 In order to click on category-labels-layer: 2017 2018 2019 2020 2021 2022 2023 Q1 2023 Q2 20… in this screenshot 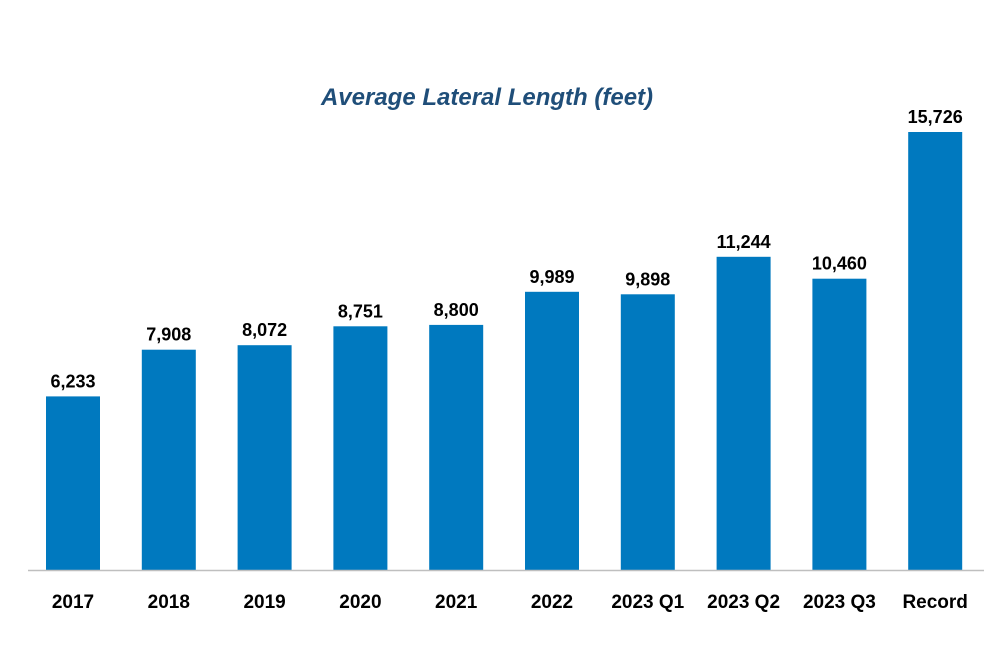, I will do `click(510, 602)`.